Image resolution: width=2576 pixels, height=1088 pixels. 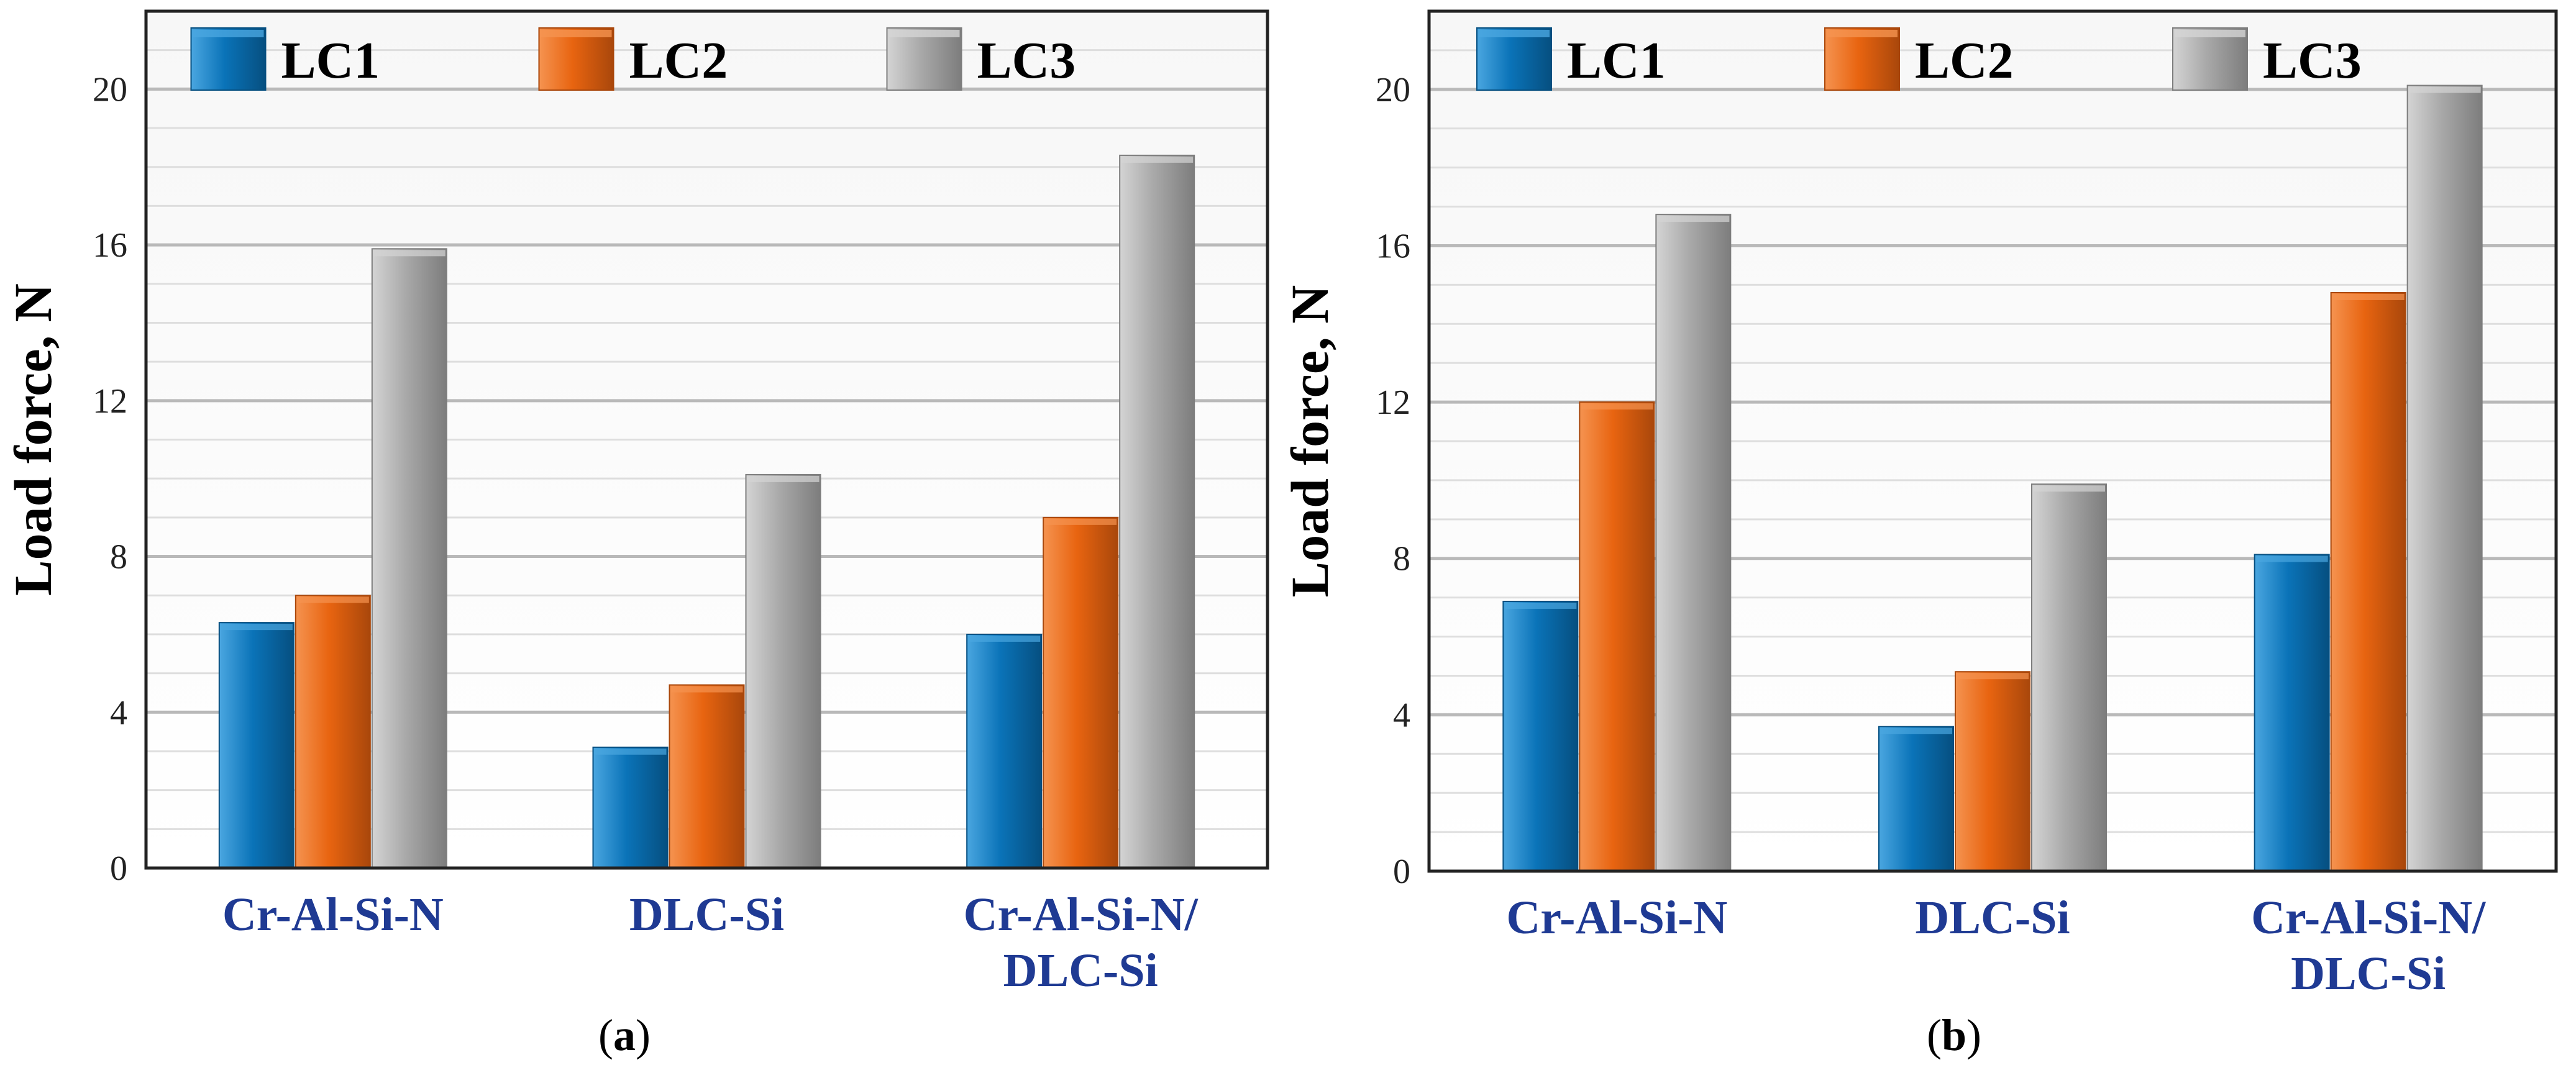 I want to click on caption-letter: a, so click(x=624, y=1035).